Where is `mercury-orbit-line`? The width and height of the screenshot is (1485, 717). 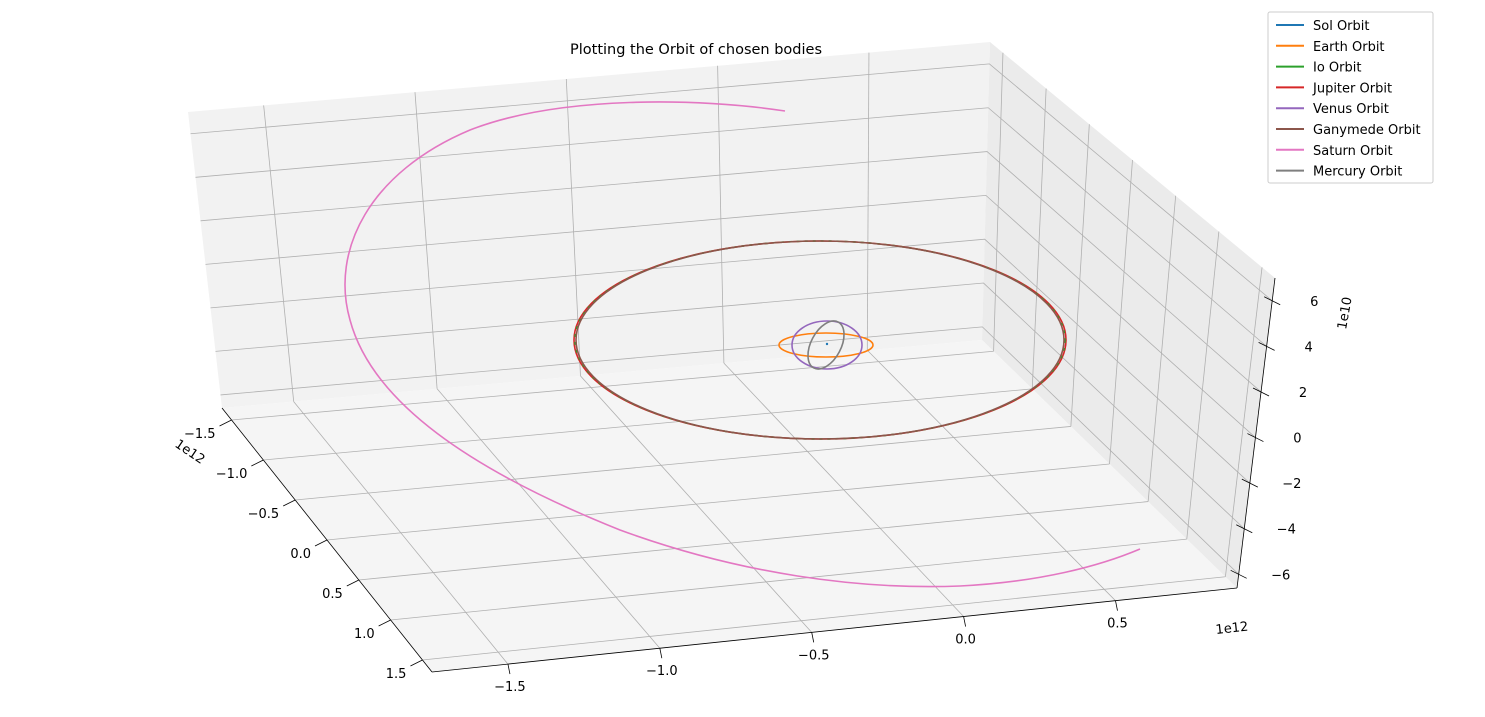
mercury-orbit-line is located at coordinates (826, 345).